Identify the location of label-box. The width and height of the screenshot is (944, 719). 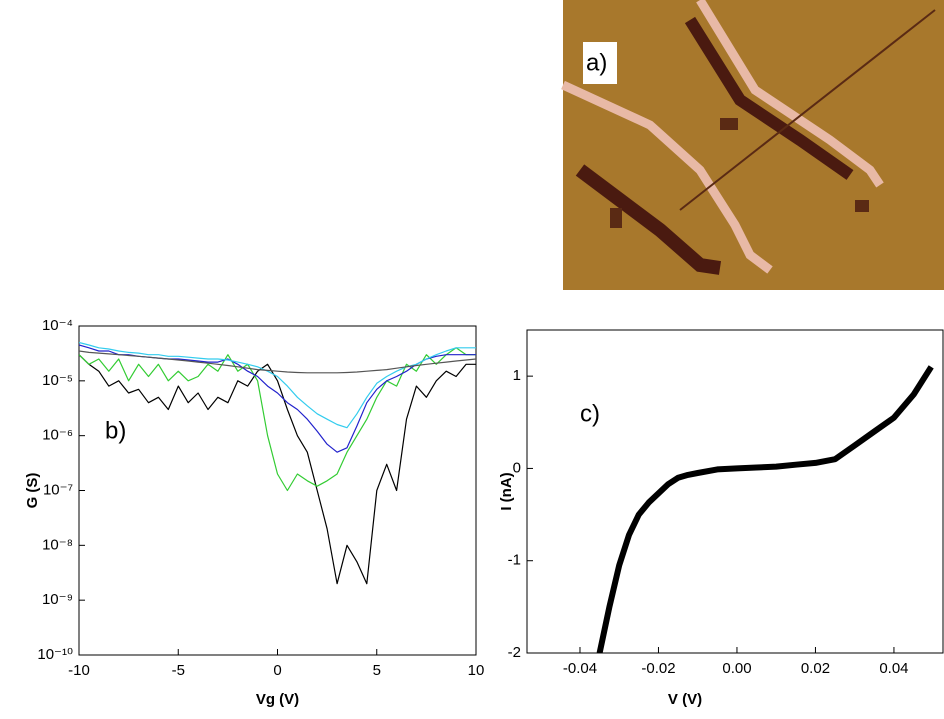
(600, 63).